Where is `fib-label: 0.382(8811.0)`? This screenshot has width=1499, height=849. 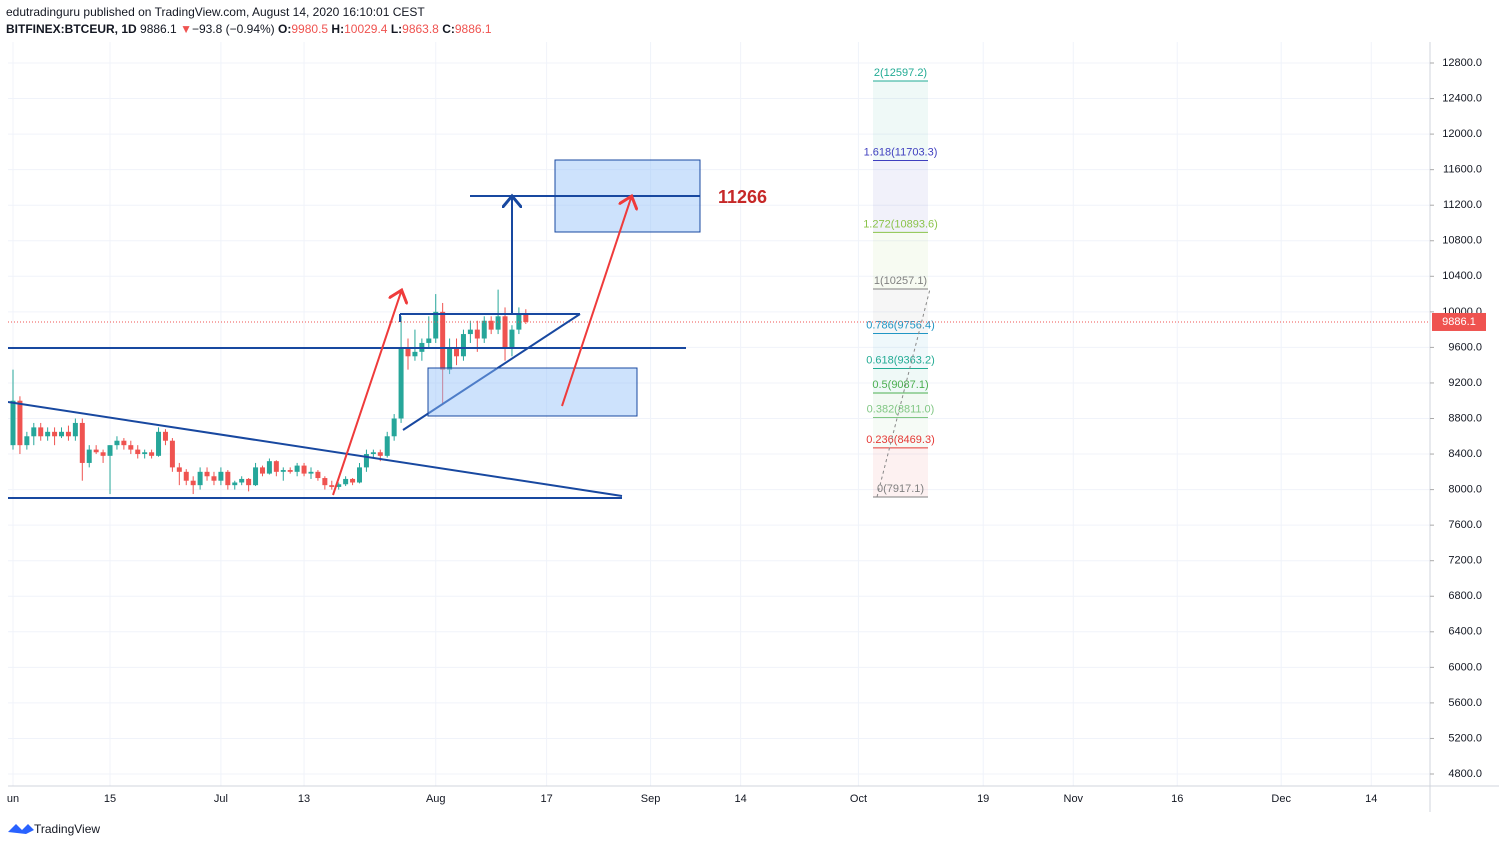
fib-label: 0.382(8811.0) is located at coordinates (901, 409).